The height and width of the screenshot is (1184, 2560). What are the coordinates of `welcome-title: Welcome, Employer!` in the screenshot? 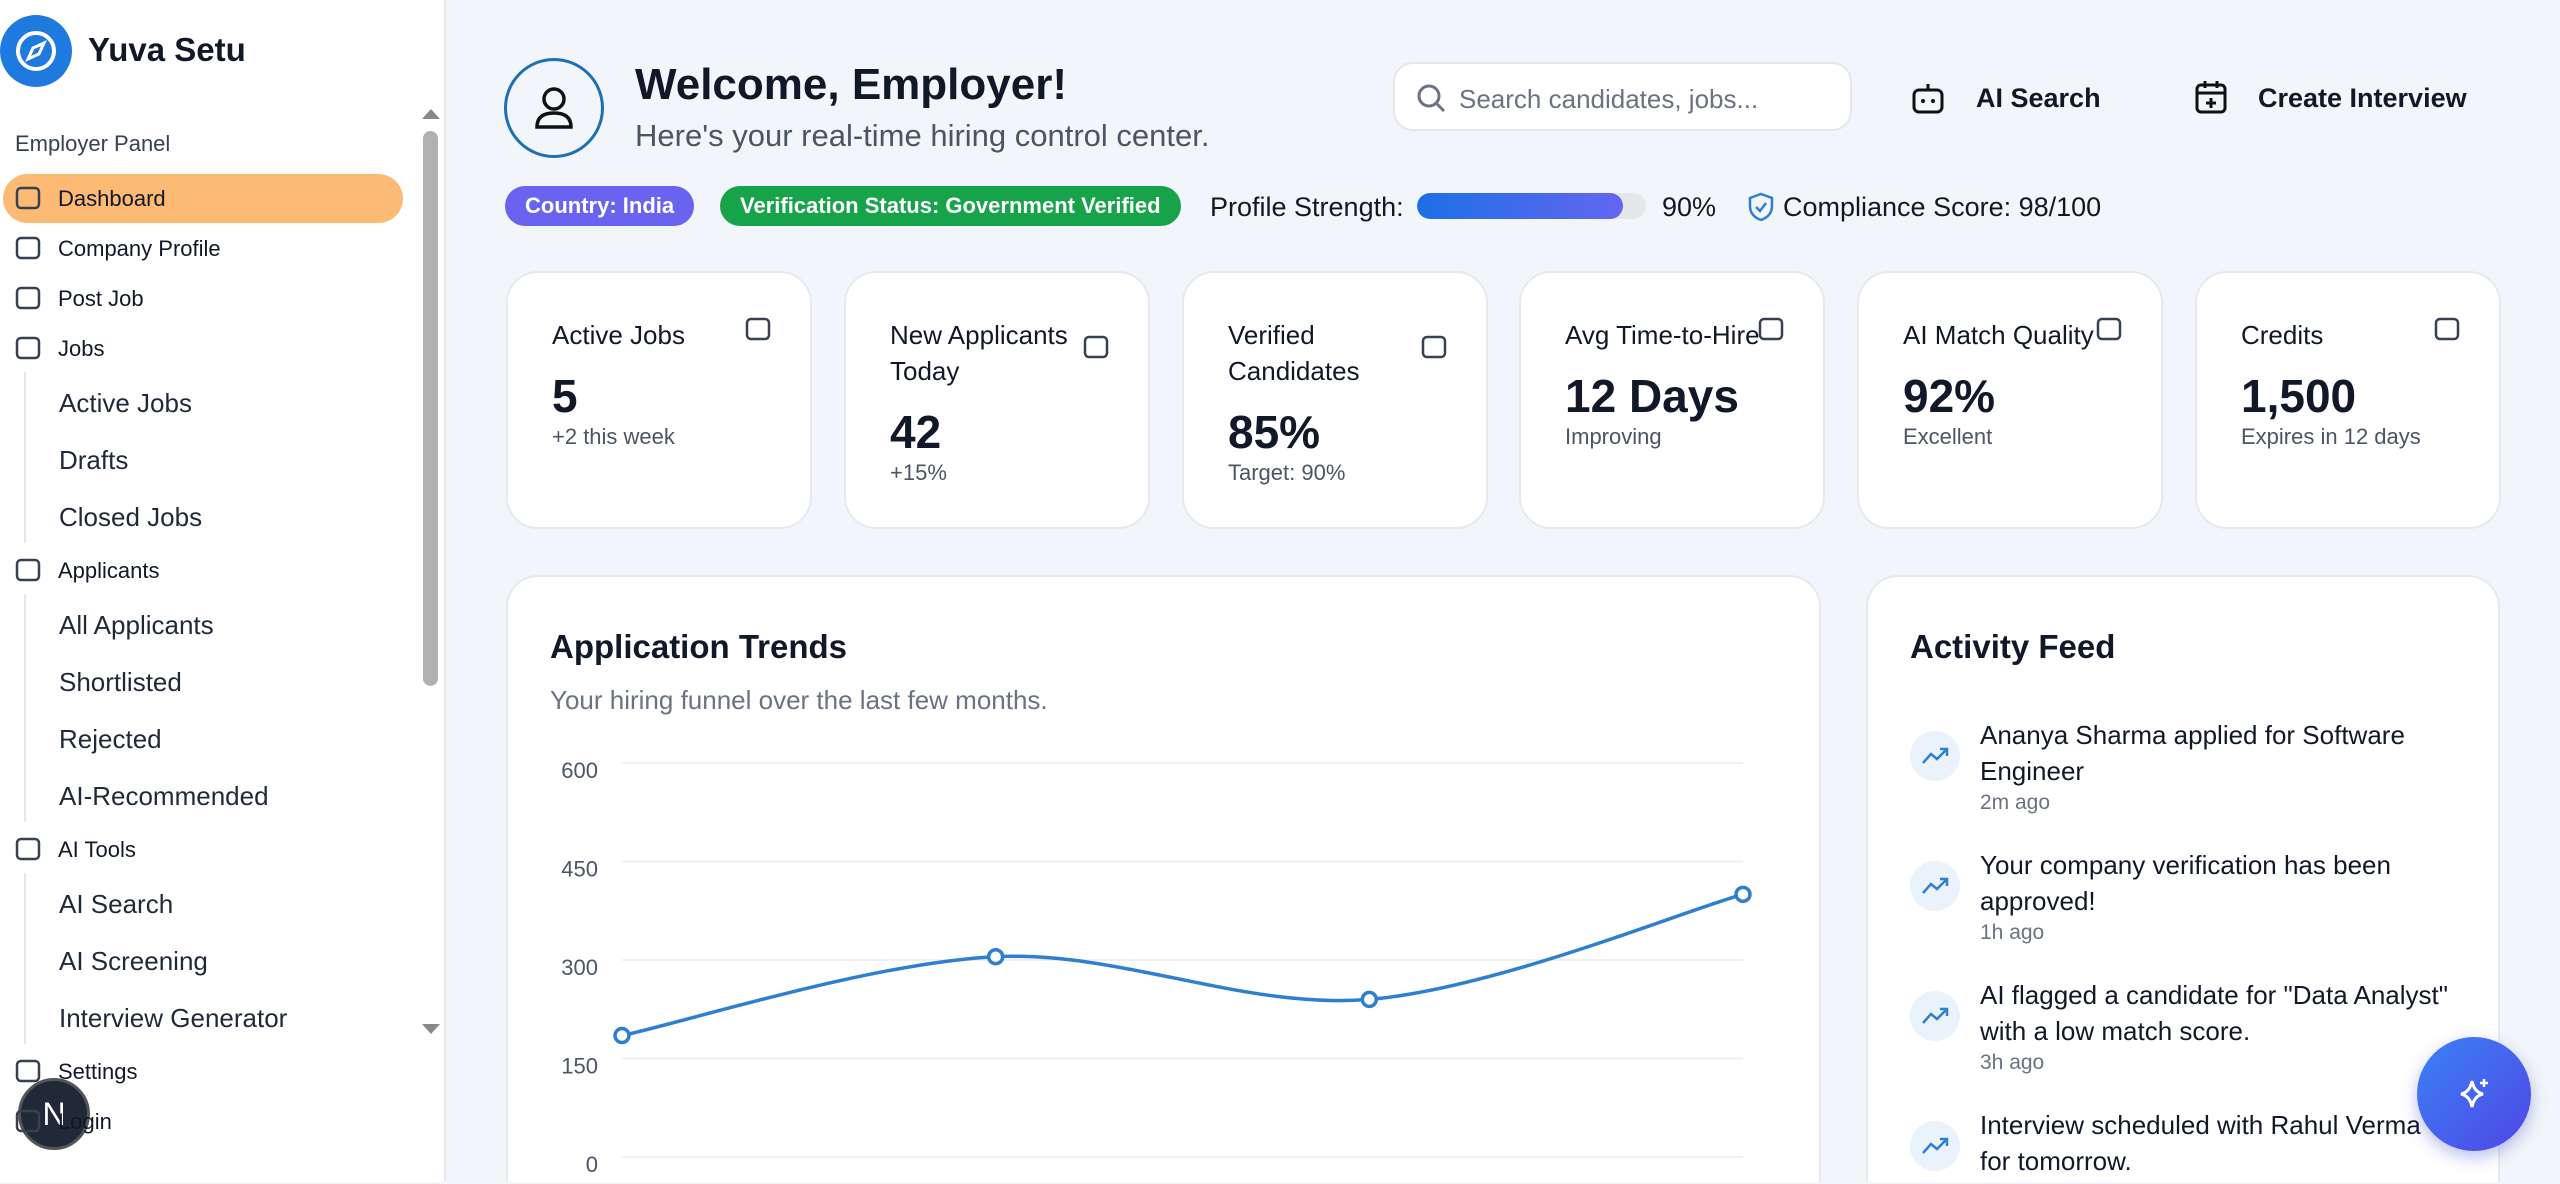 It's located at (851, 84).